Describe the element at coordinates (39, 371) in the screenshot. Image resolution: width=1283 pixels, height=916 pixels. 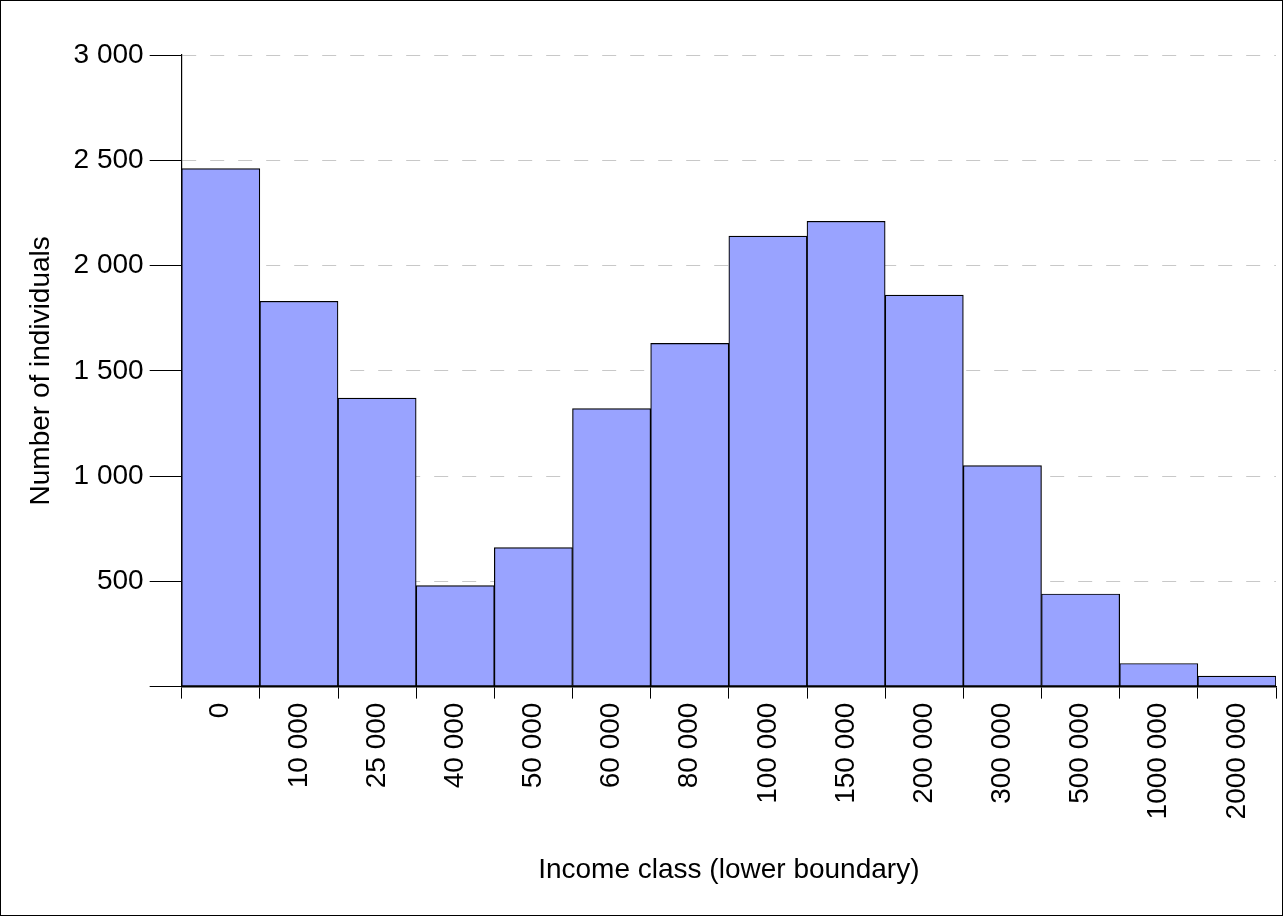
I see `y-axis-title: Number of individuals` at that location.